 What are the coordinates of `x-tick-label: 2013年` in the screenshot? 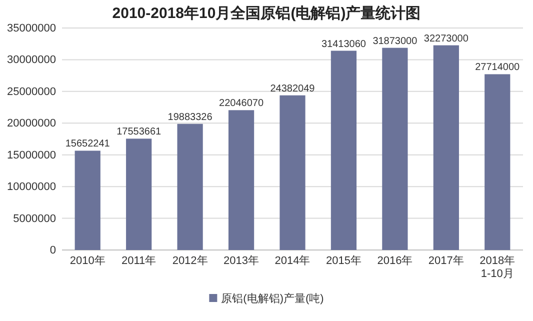 It's located at (242, 261).